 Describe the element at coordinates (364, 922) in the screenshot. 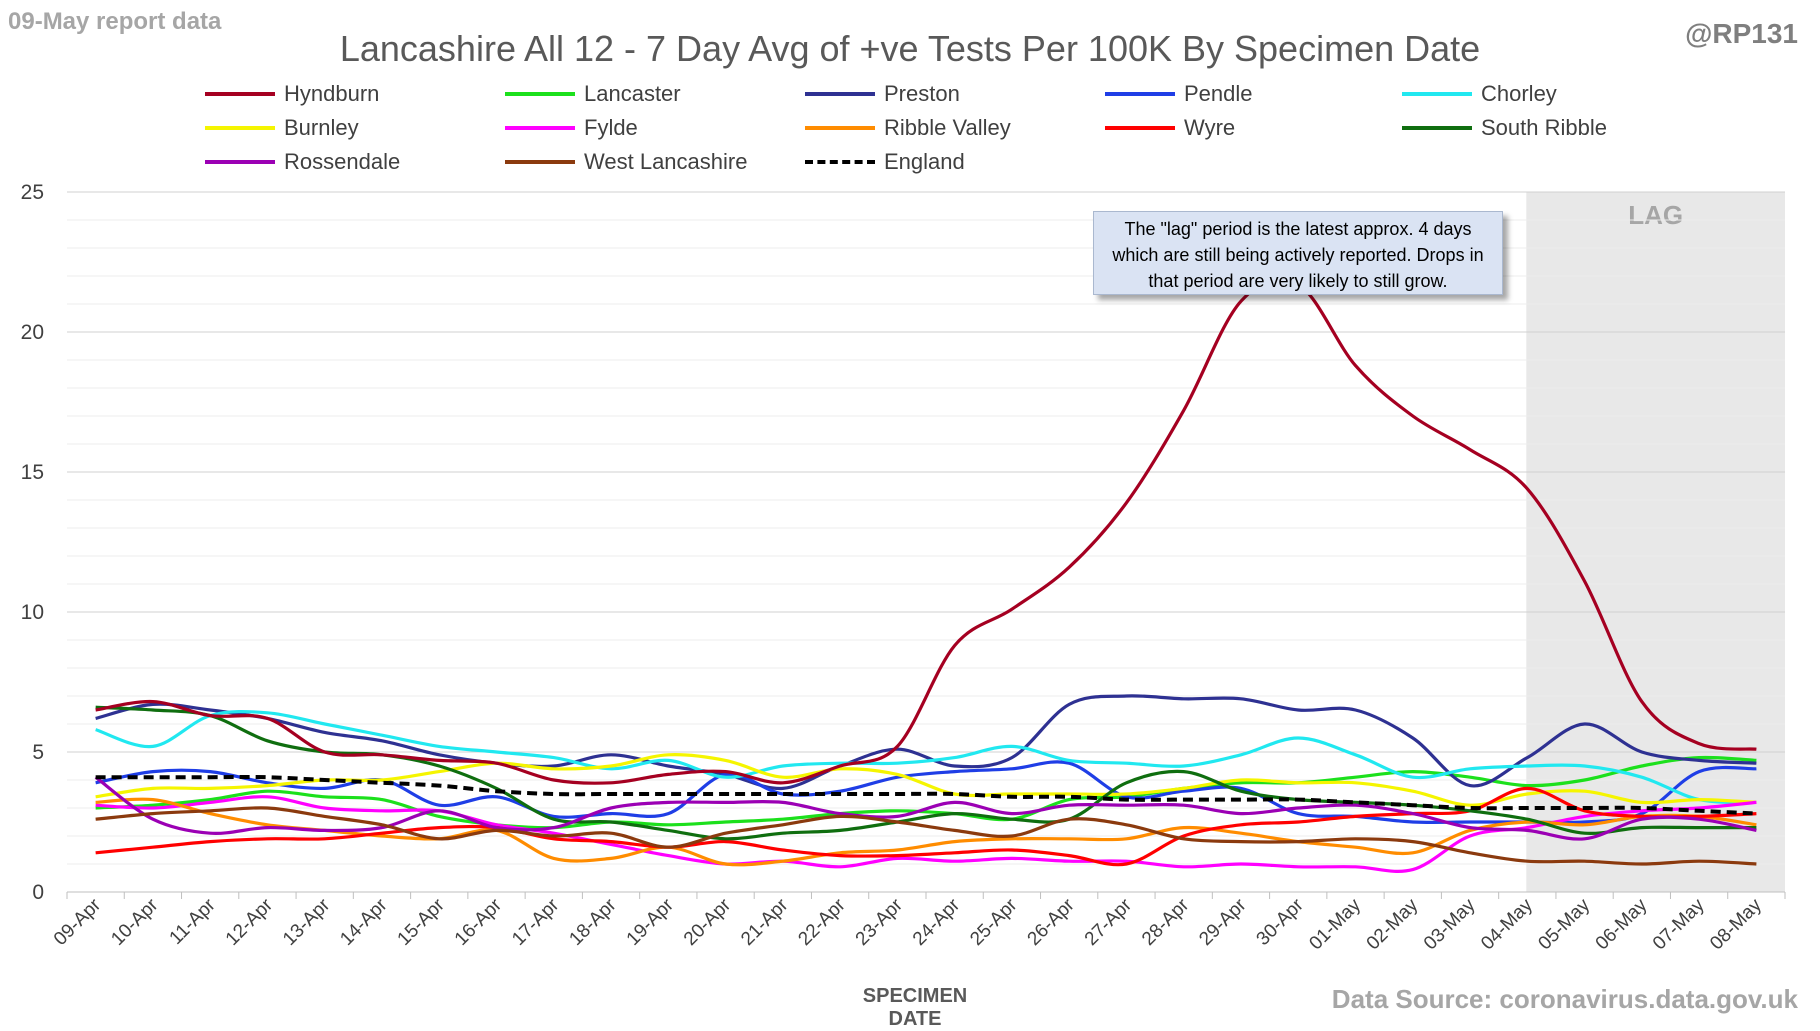

I see `x-tick-label: 14-Apr` at that location.